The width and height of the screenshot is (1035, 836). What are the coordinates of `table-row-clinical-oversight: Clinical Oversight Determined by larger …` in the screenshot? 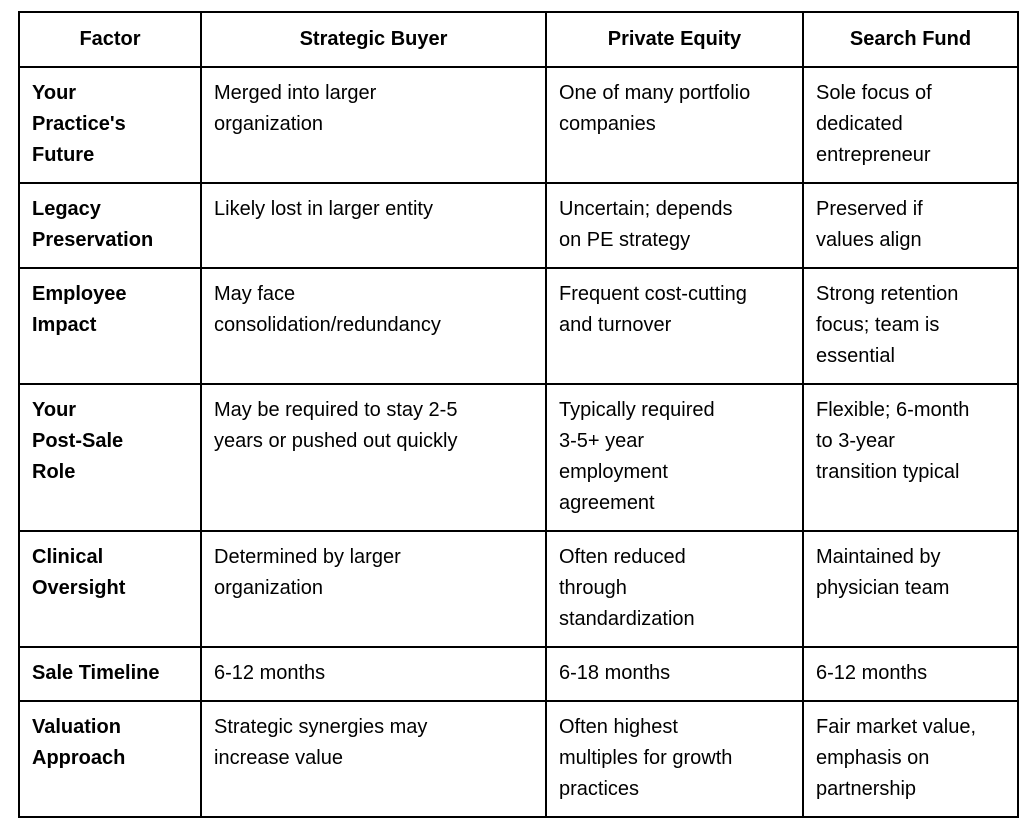 It's located at (518, 589).